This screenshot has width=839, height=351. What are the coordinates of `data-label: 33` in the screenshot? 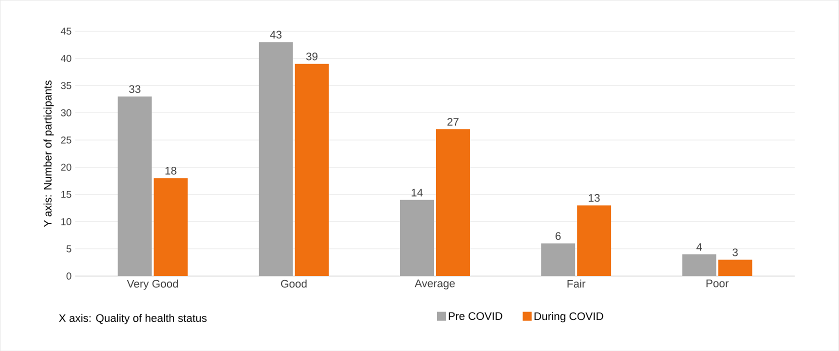 It's located at (134, 89).